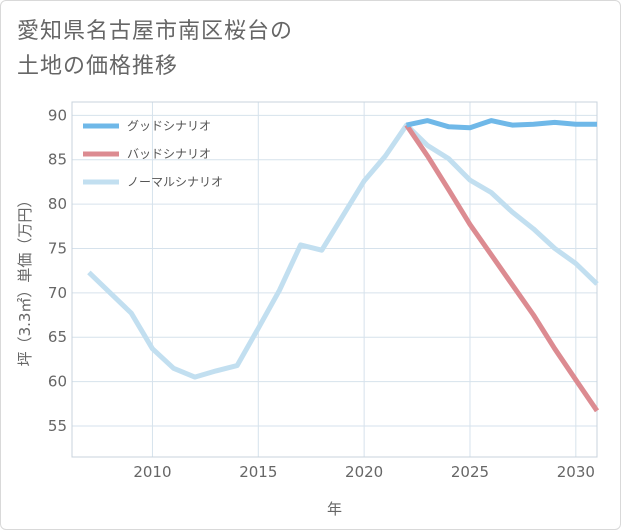 The height and width of the screenshot is (530, 621). I want to click on y-tick-label: 90, so click(57, 115).